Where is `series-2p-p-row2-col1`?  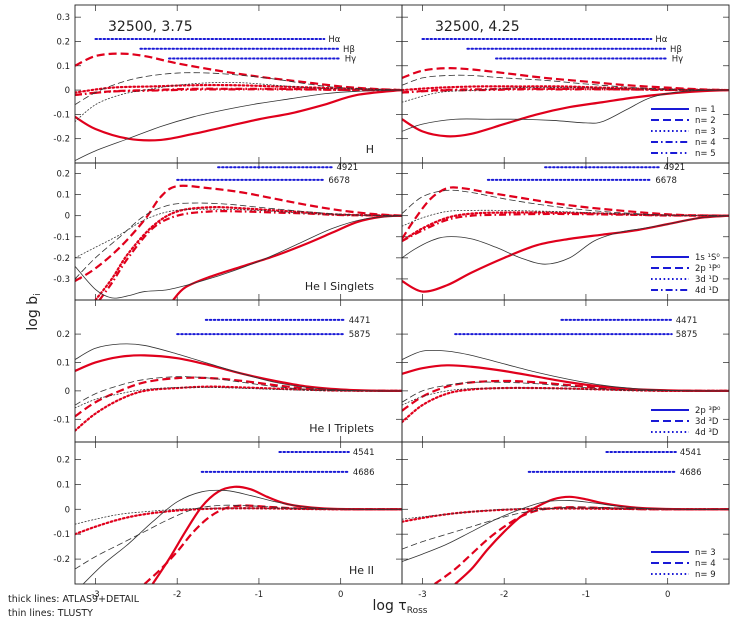
series-2p-p-row2-col1 is located at coordinates (565, 378).